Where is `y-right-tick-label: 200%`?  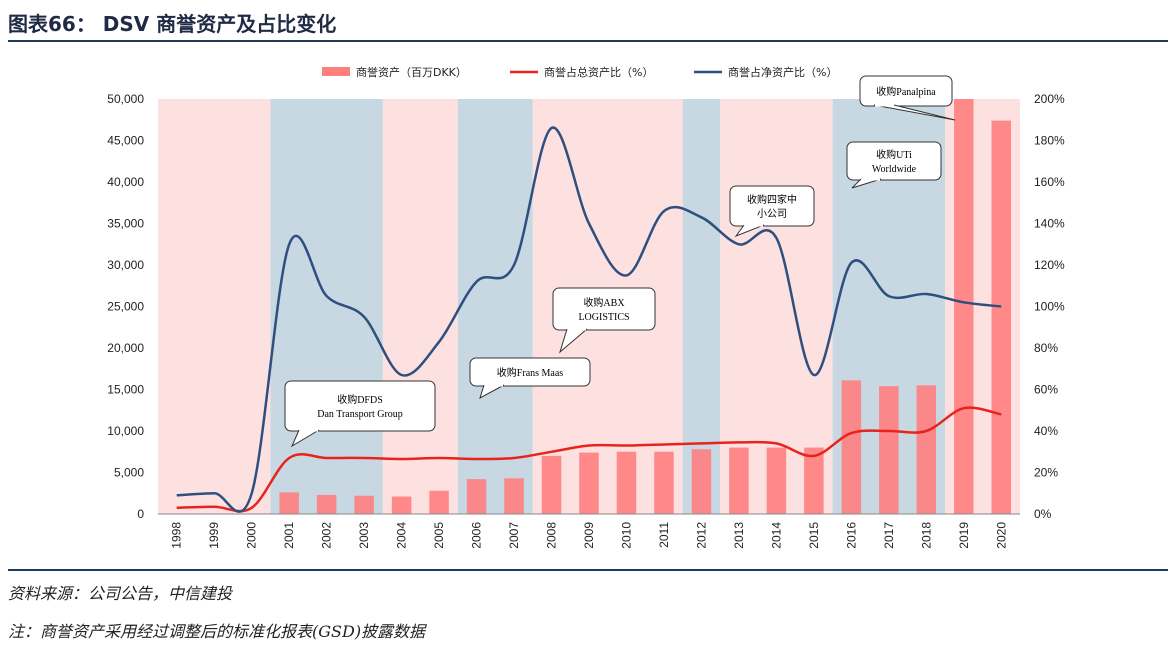
y-right-tick-label: 200% is located at coordinates (1049, 99).